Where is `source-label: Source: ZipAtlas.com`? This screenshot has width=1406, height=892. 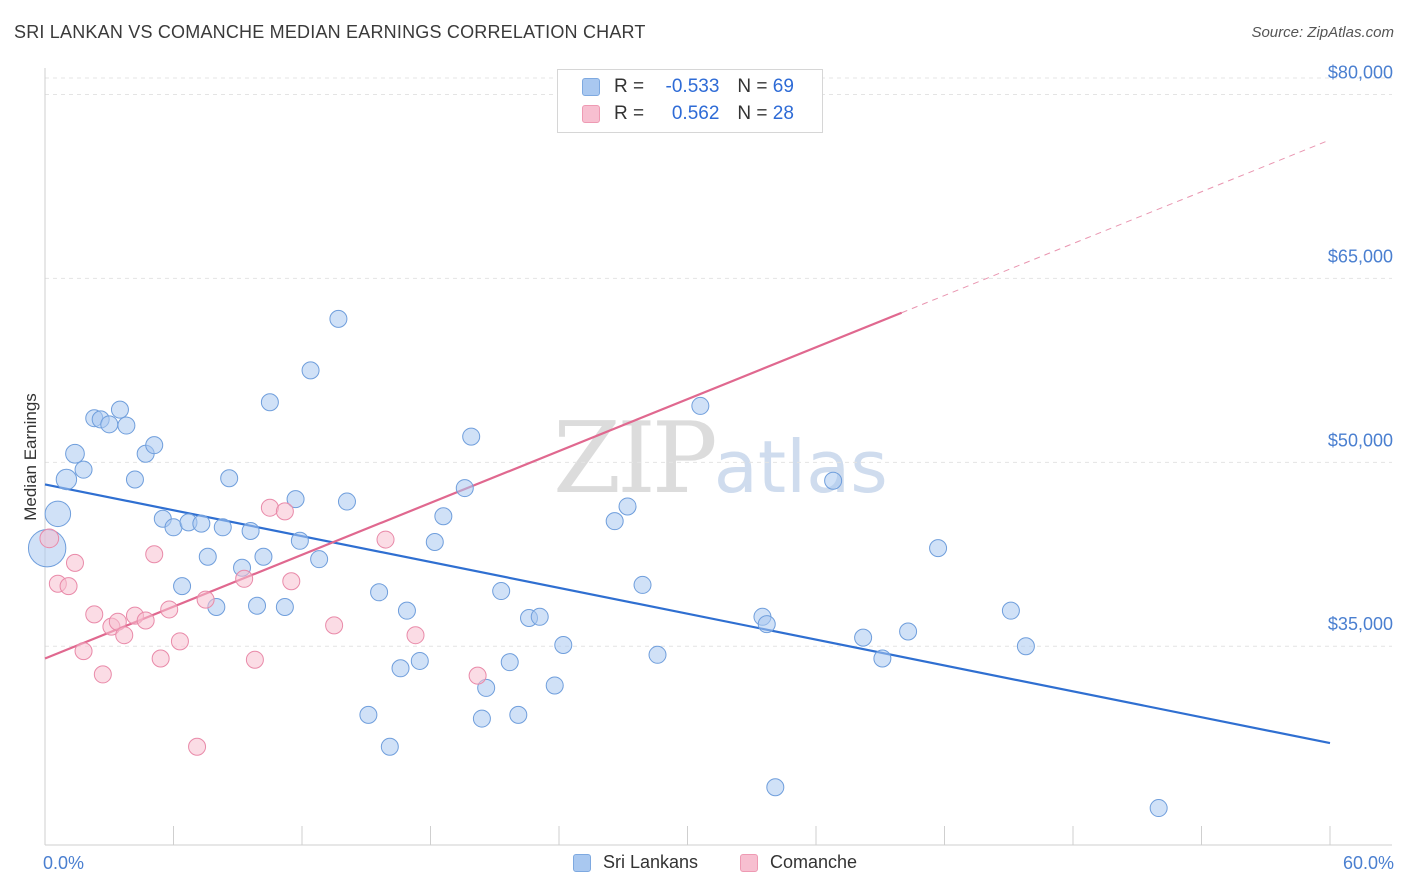 source-label: Source: ZipAtlas.com is located at coordinates (1322, 32).